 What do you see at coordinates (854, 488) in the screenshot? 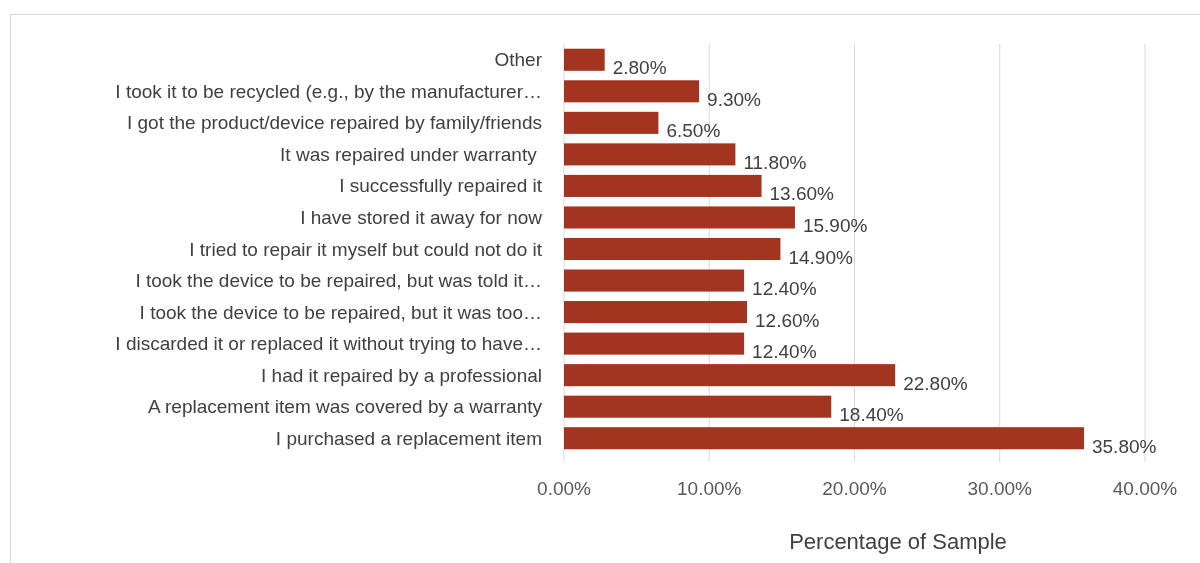
I see `x-tick-label: 20.00%` at bounding box center [854, 488].